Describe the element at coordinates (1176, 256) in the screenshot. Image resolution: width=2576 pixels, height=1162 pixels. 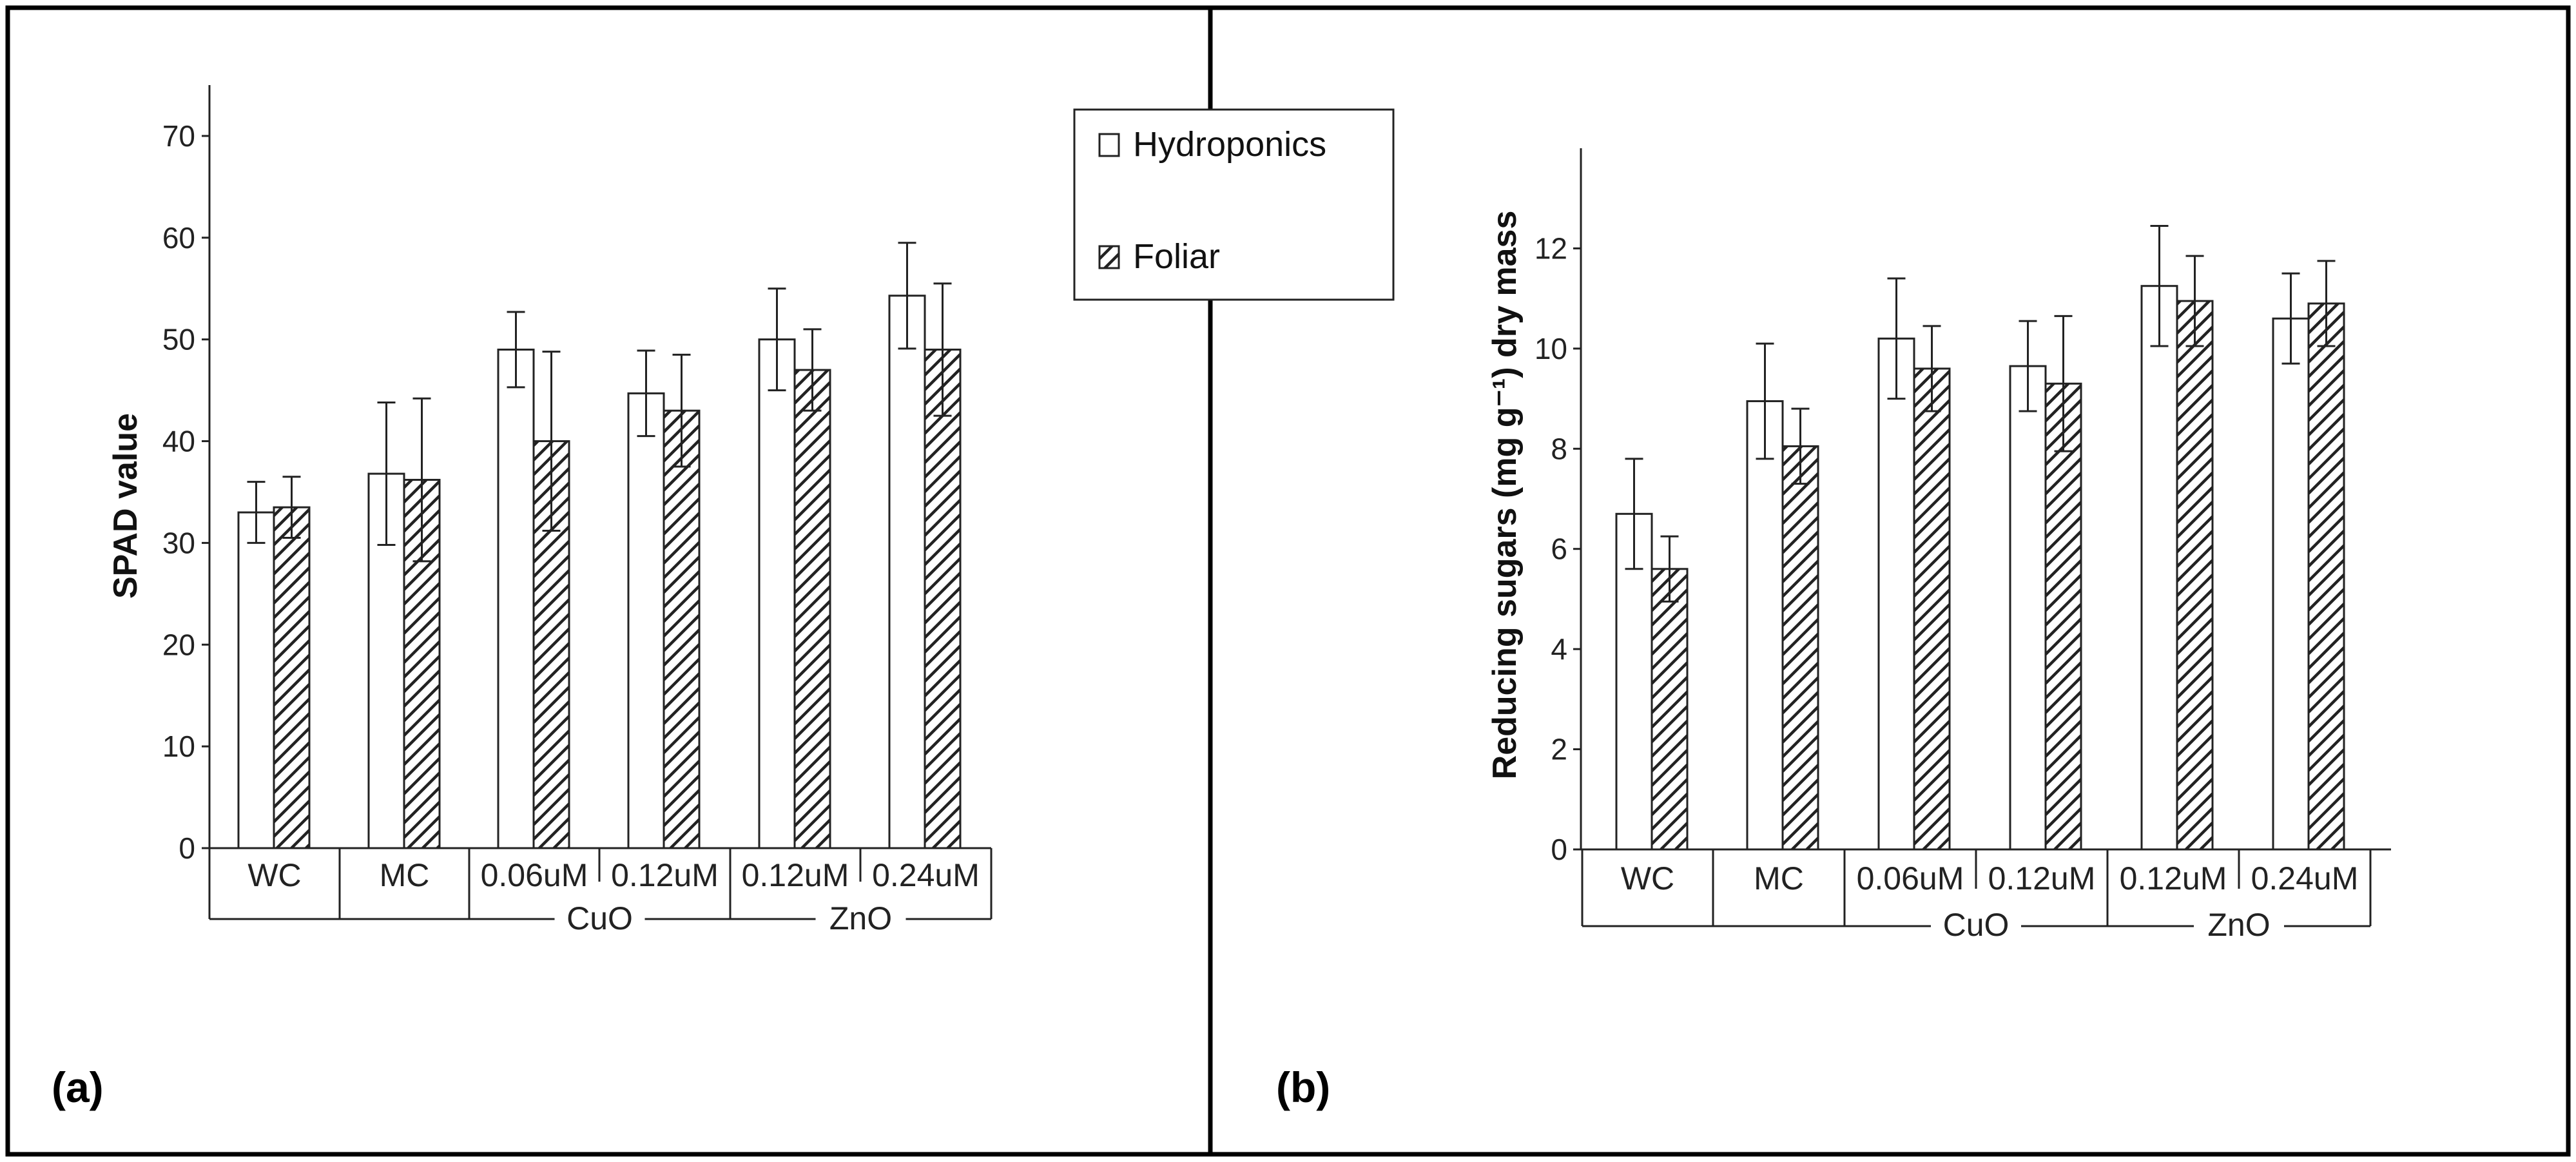
I see `legend-label-foliar: Foliar` at that location.